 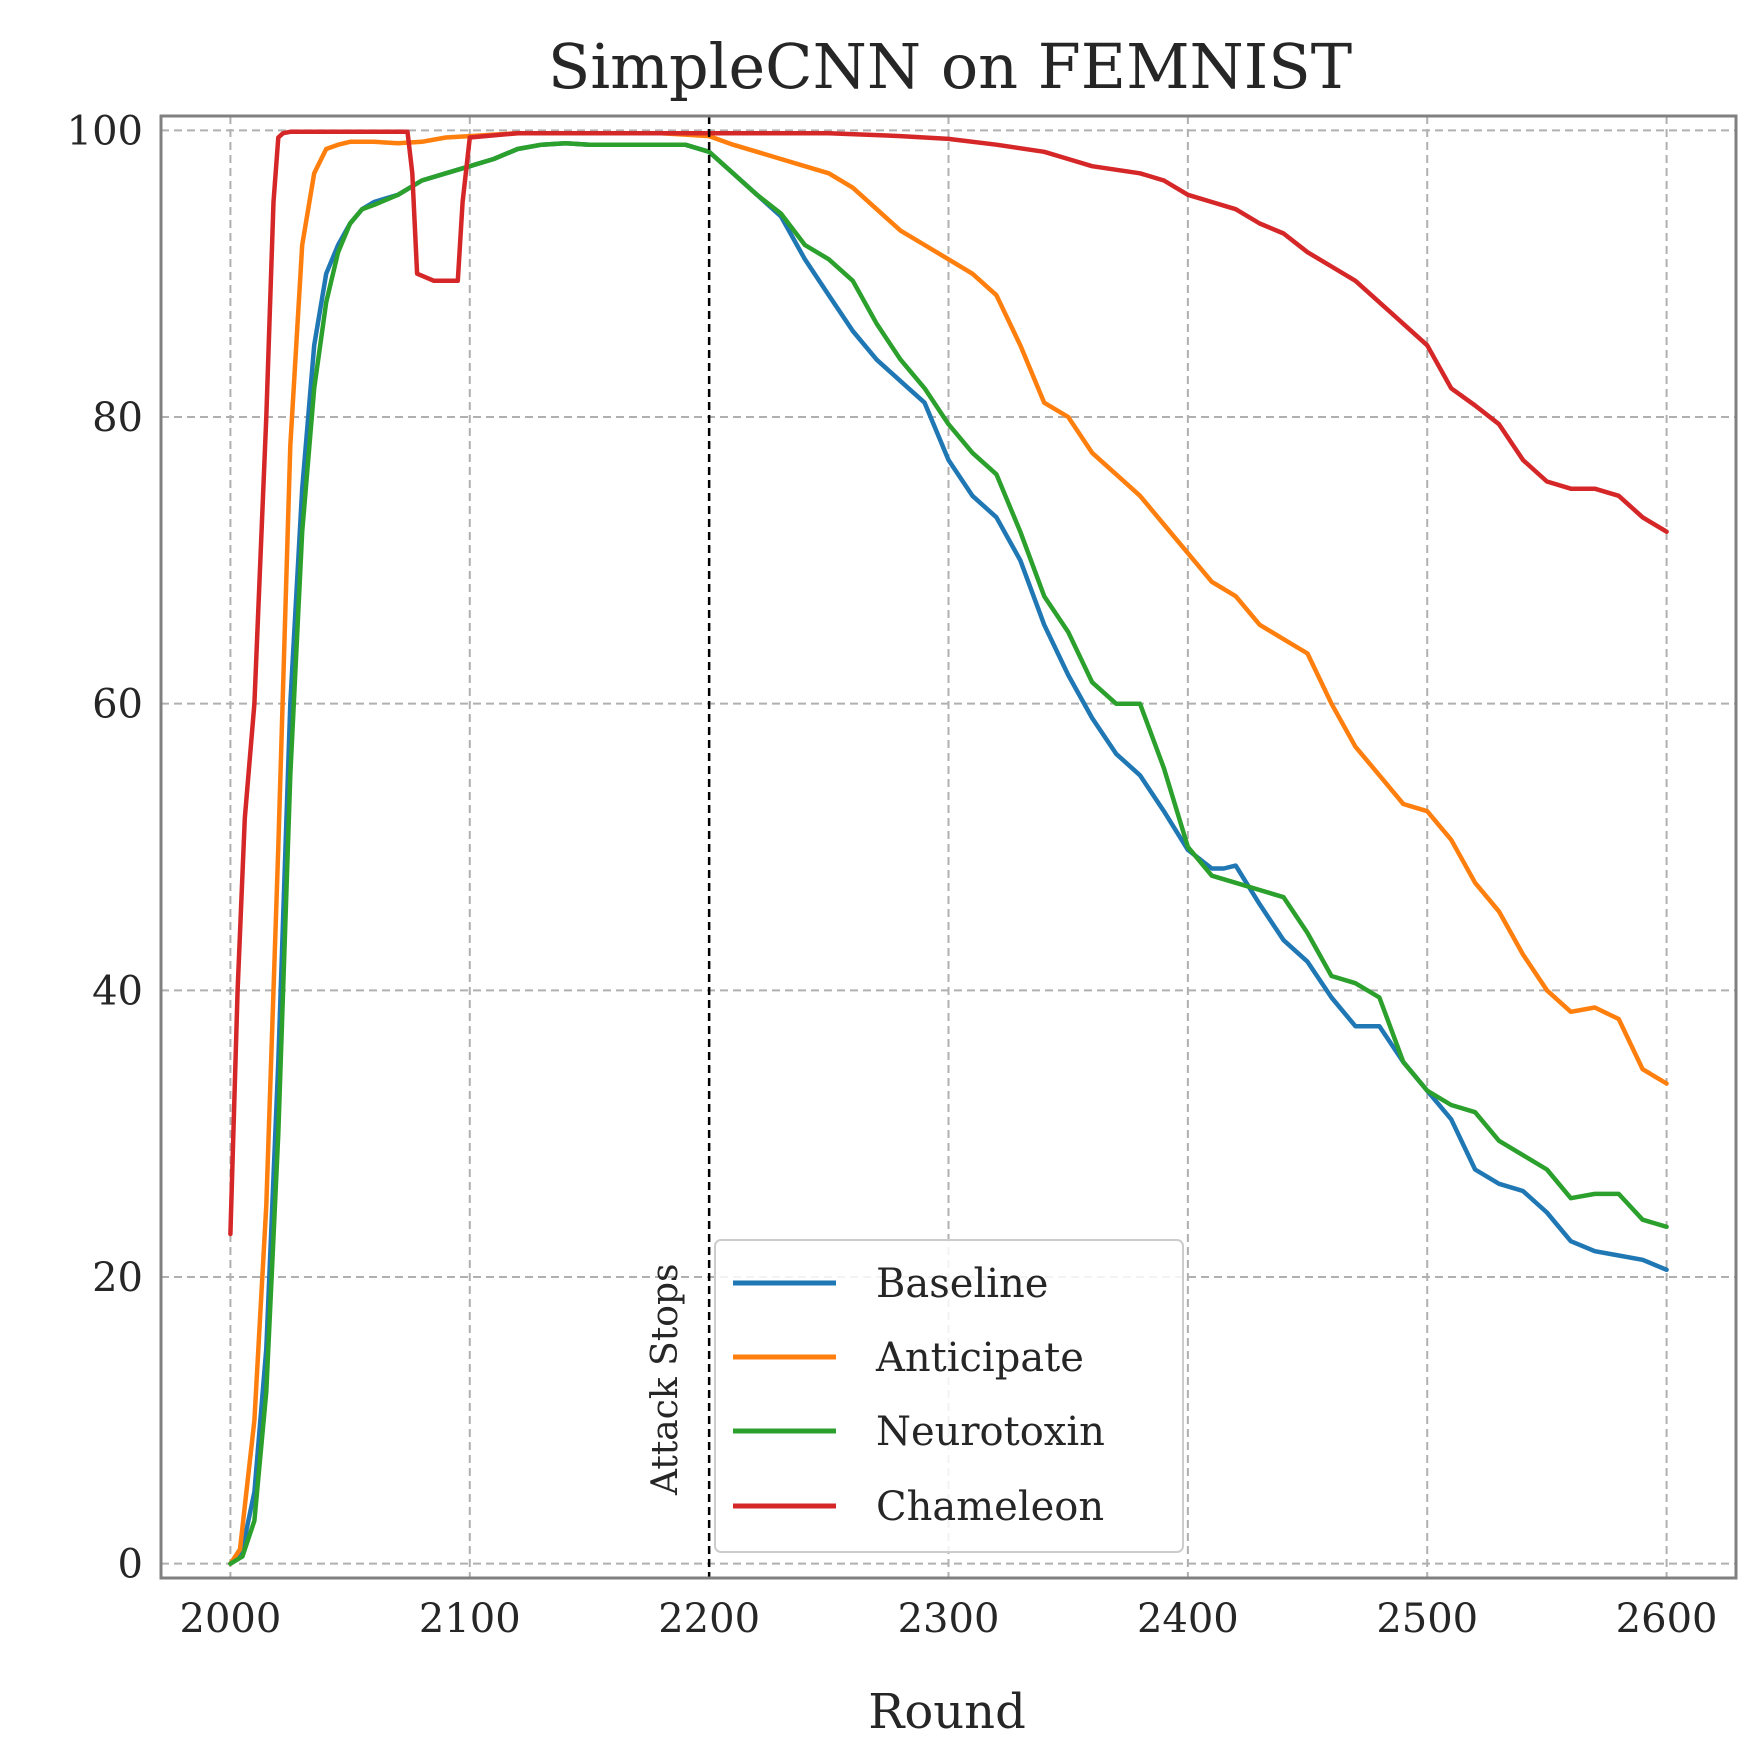 I want to click on legend-entry-neurotoxin: Neurotoxin, so click(x=919, y=1432).